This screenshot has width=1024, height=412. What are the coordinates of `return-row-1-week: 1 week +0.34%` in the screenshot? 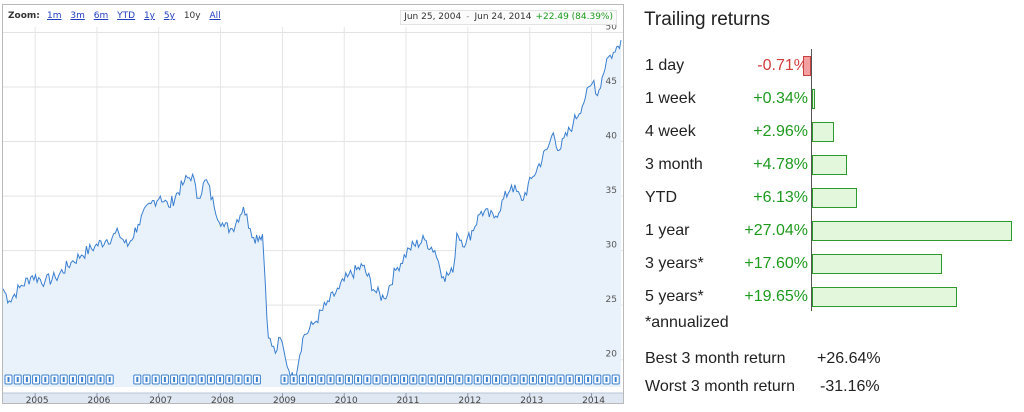 It's located at (832, 98).